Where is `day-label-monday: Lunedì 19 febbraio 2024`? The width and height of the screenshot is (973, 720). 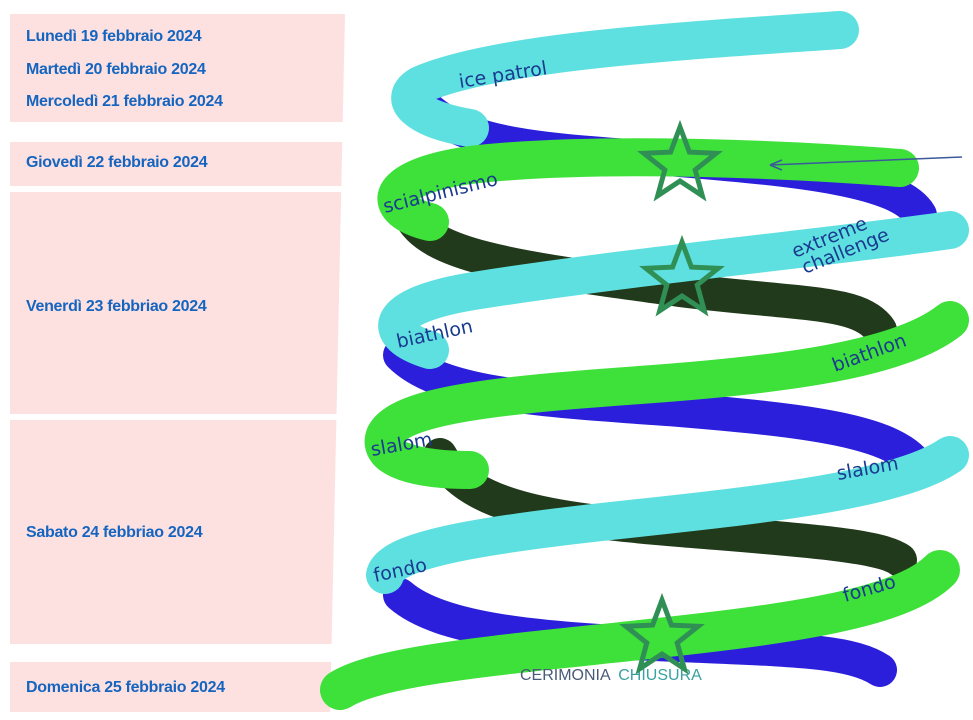 day-label-monday: Lunedì 19 febbraio 2024 is located at coordinates (114, 36).